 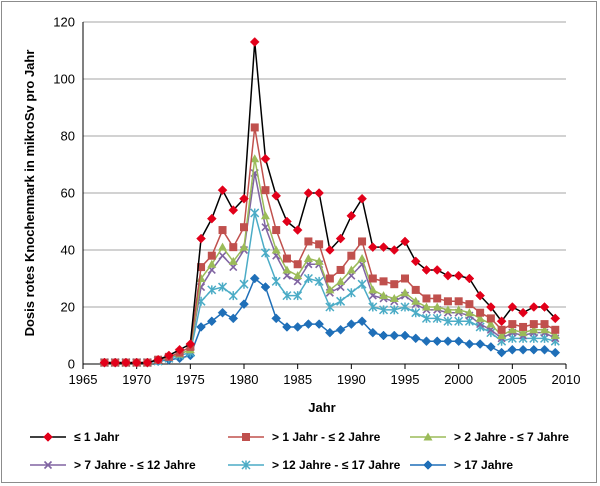 What do you see at coordinates (566, 379) in the screenshot?
I see `x-tick-label: 2010` at bounding box center [566, 379].